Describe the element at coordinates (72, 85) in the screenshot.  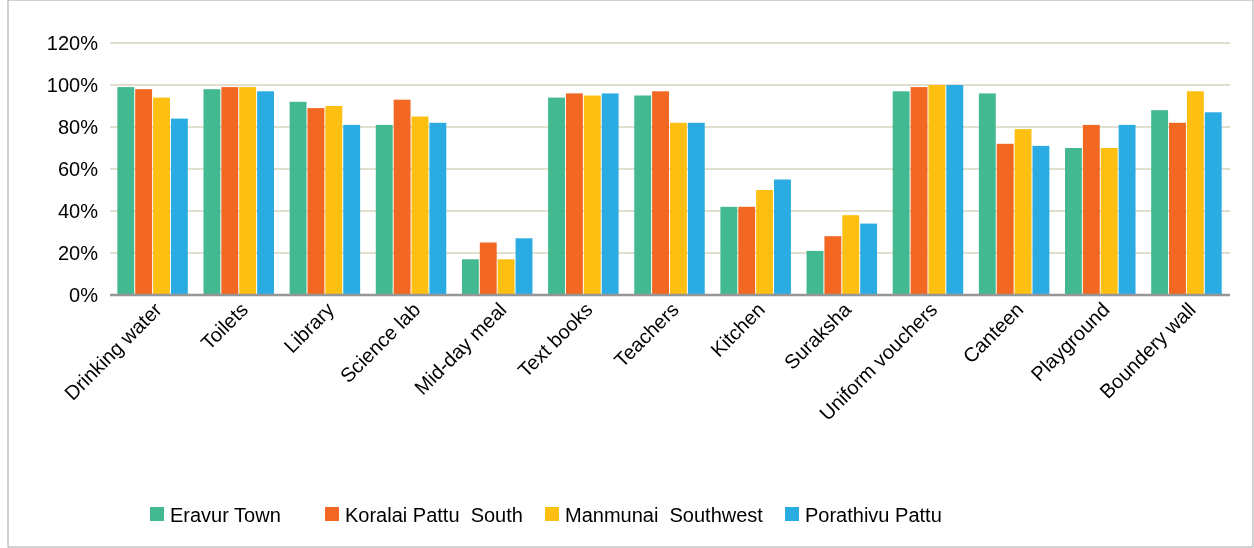
I see `y-tick-label: 100%` at that location.